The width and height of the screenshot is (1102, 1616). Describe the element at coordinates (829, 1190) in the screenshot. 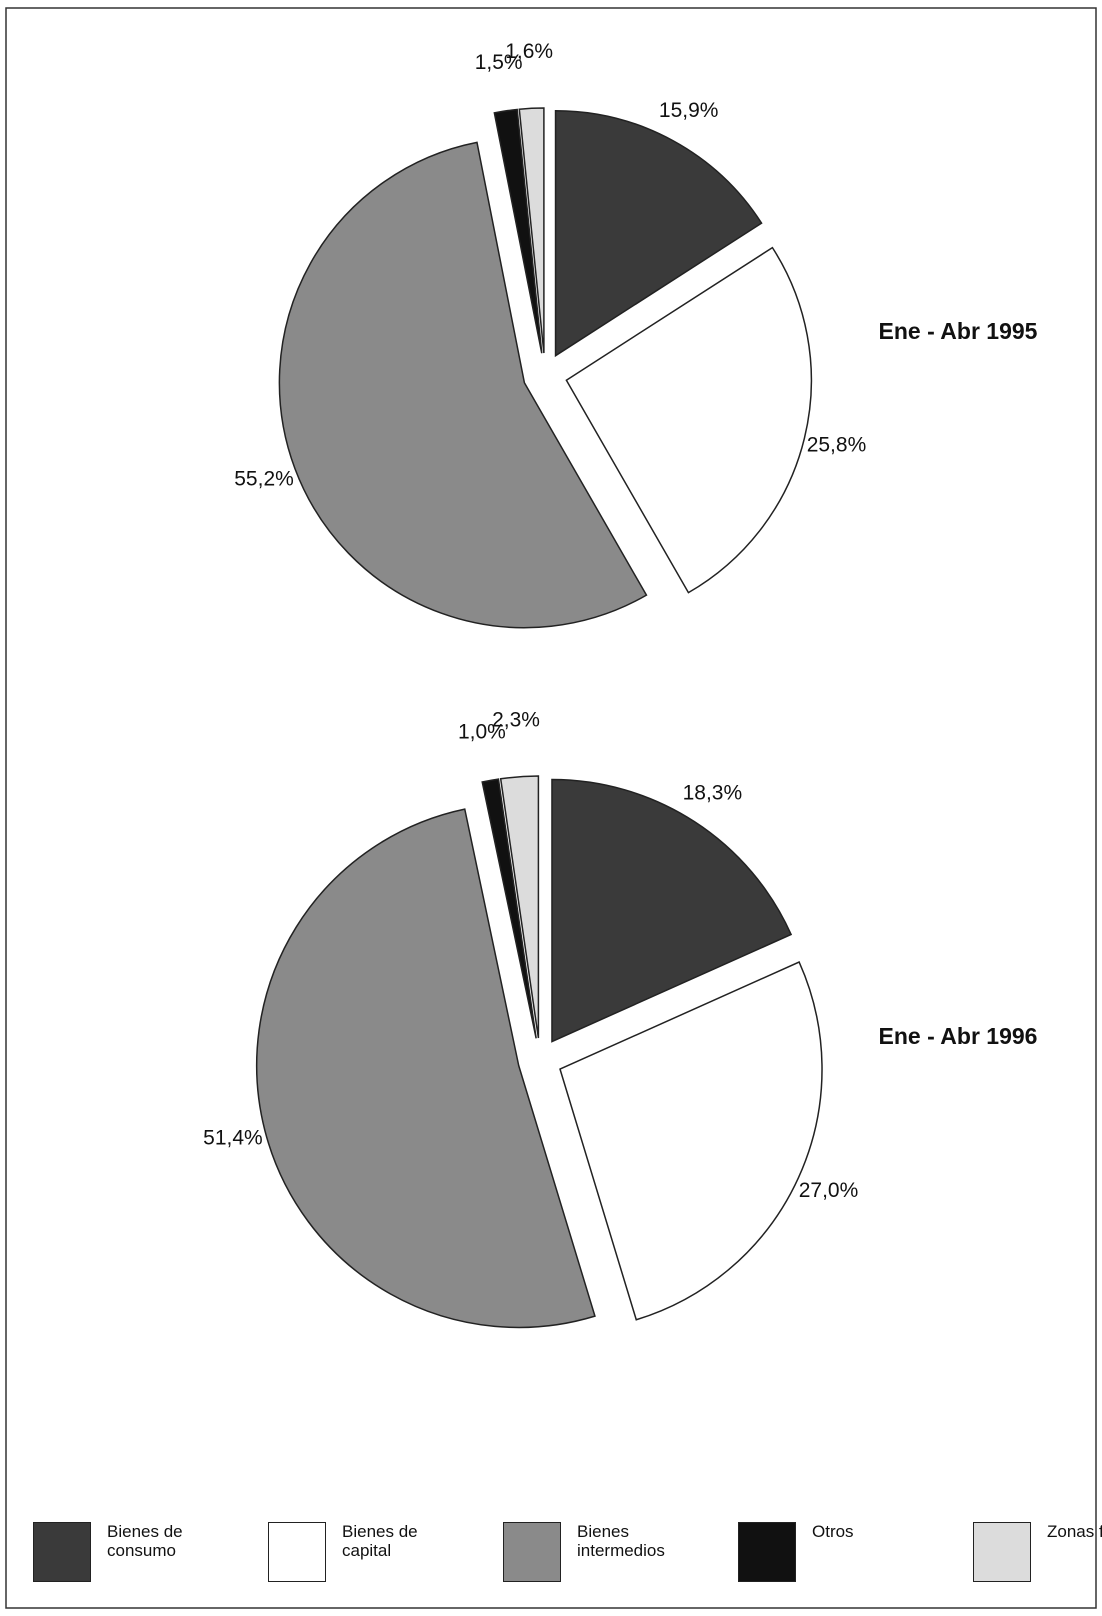

I see `data-label: 27,0%` at that location.